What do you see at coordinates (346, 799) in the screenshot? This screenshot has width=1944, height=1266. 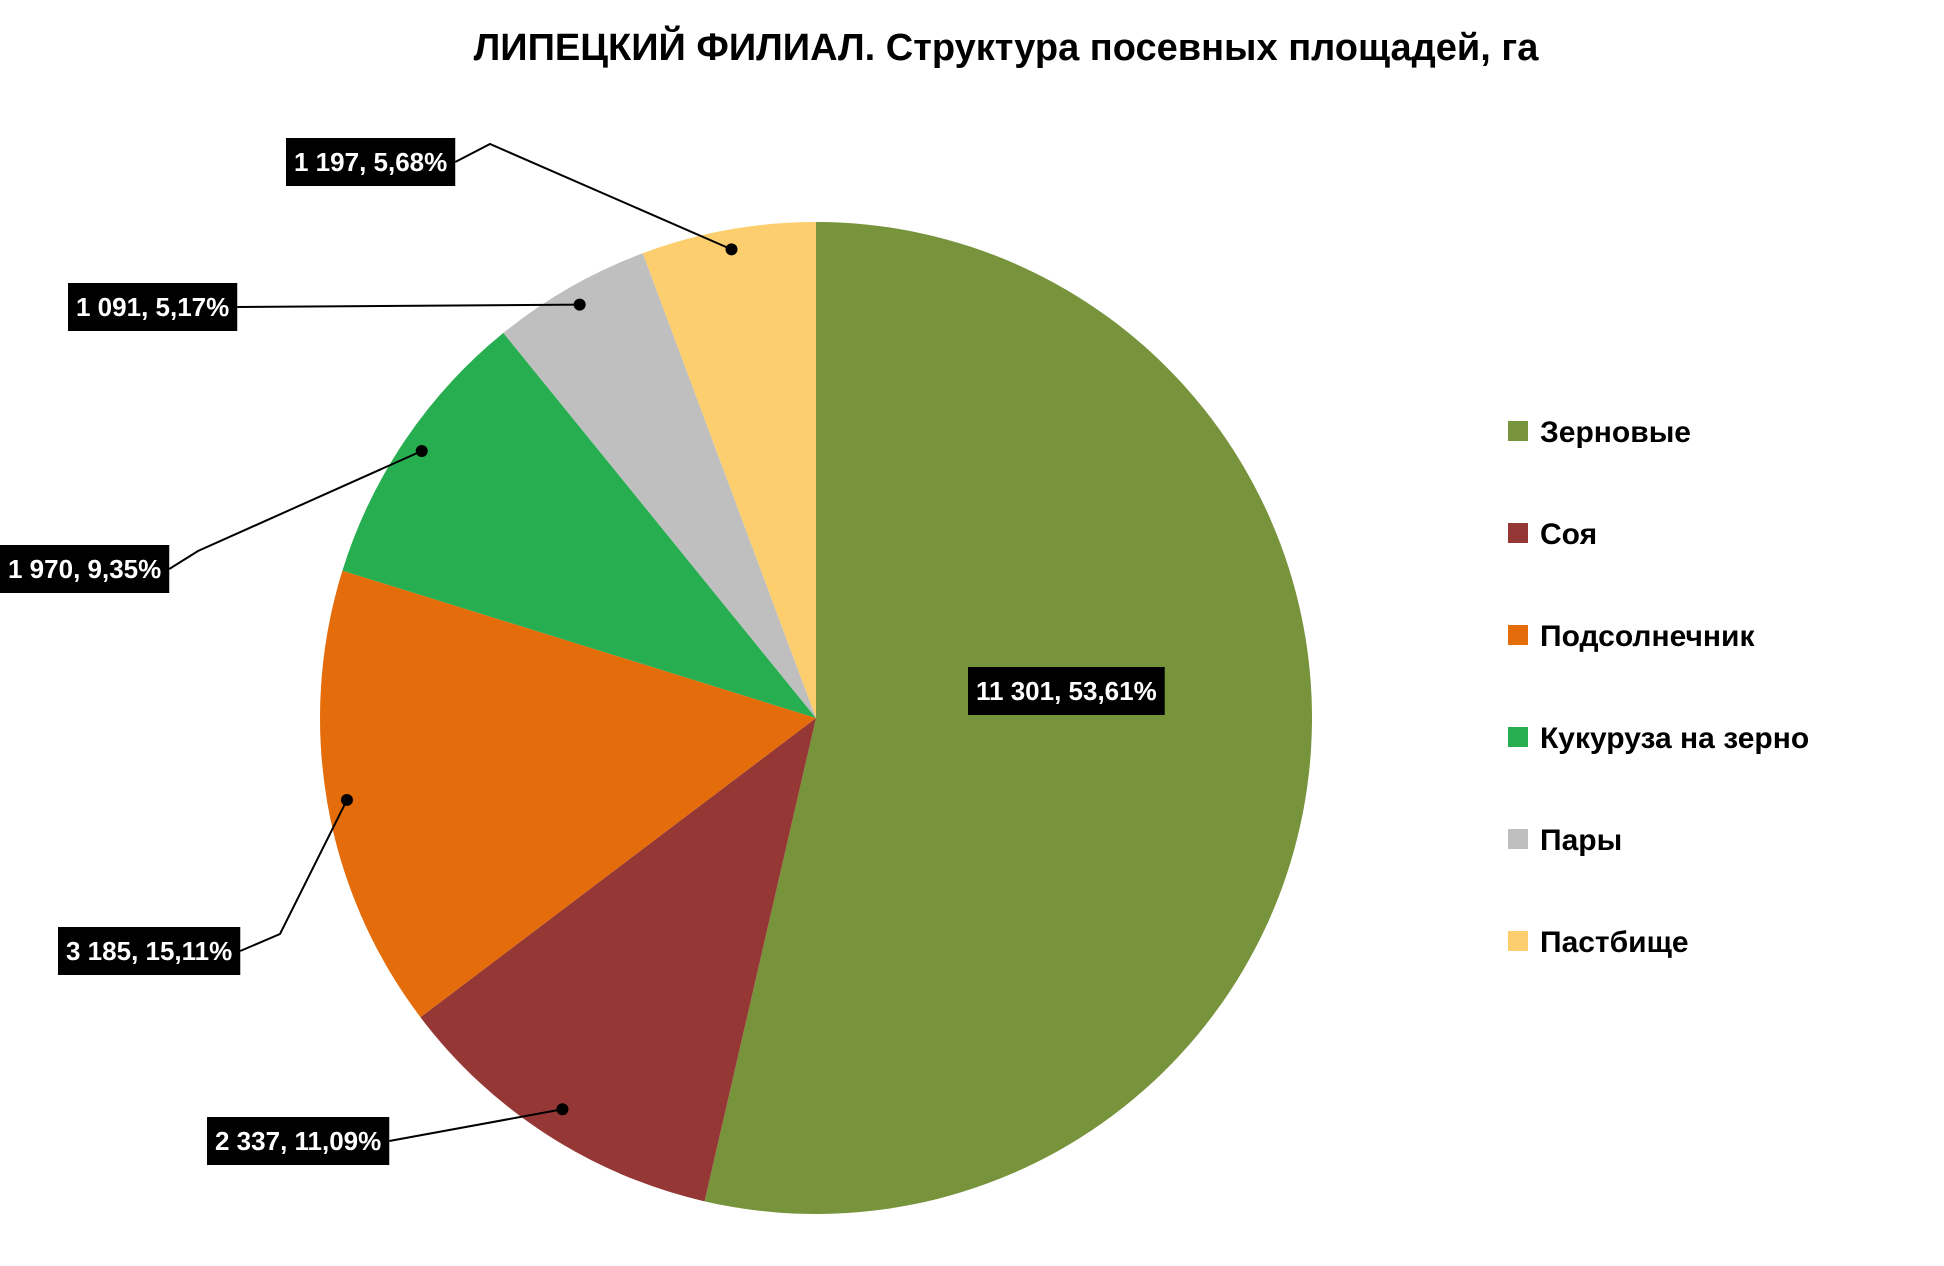 I see `slice-3-leader-dot` at bounding box center [346, 799].